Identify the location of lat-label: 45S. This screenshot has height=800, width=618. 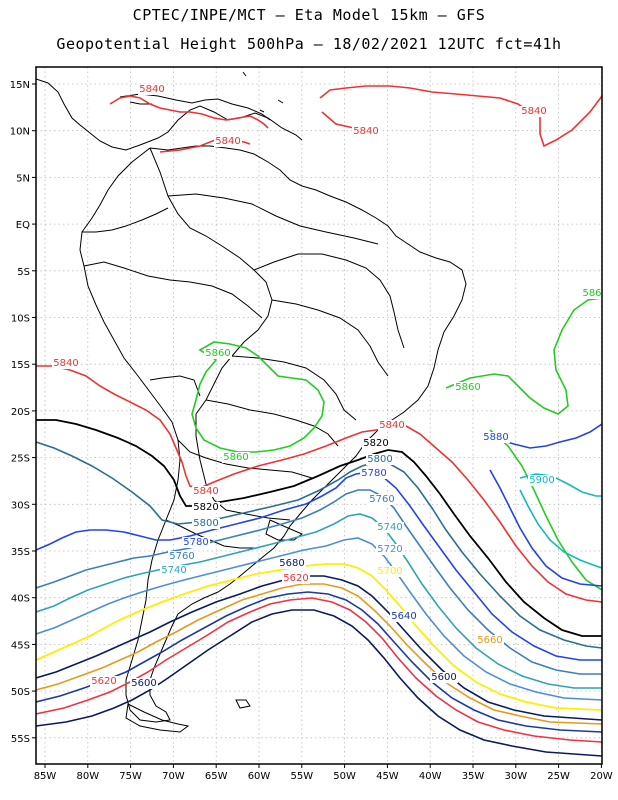
(20, 645).